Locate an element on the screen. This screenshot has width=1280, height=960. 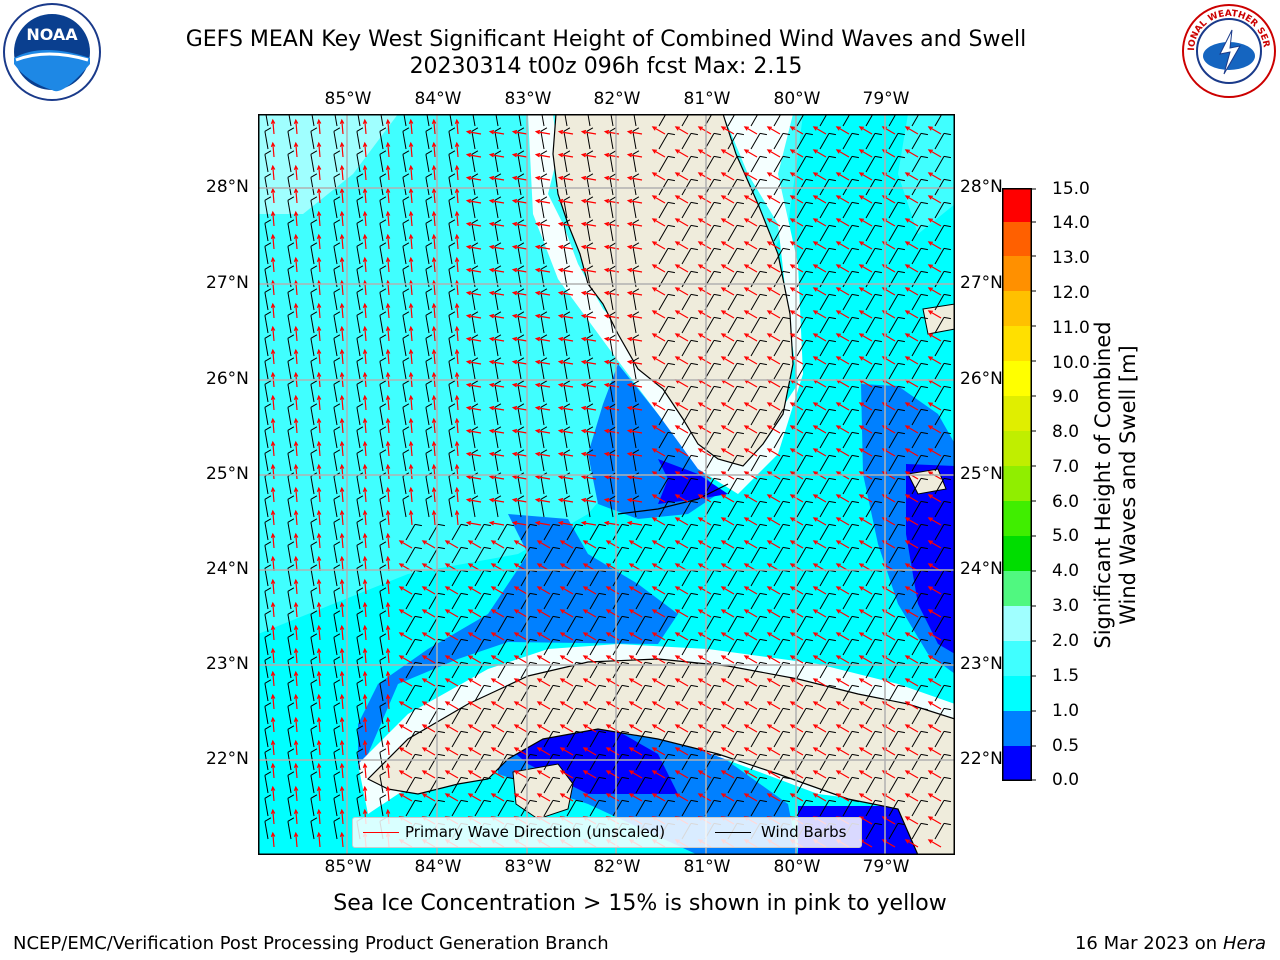
lat-label-right: 26°N is located at coordinates (981, 379).